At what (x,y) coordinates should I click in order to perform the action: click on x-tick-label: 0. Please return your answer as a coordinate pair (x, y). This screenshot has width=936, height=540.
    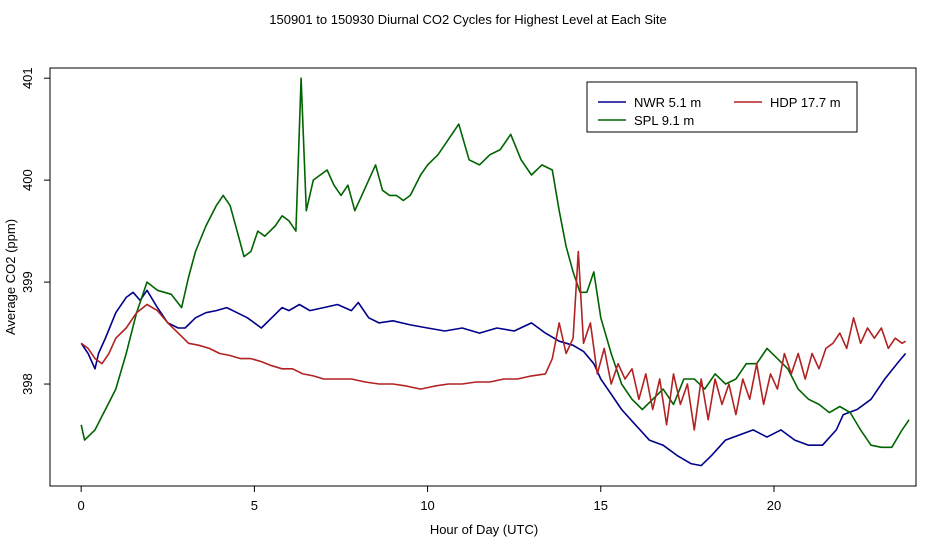
    Looking at the image, I should click on (81, 505).